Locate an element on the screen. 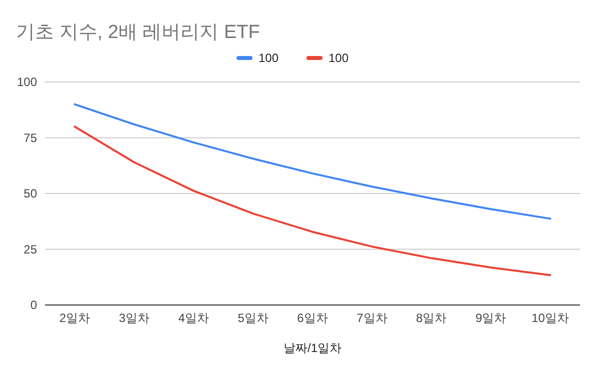 The height and width of the screenshot is (372, 597). y-tick-label: 0 is located at coordinates (34, 305).